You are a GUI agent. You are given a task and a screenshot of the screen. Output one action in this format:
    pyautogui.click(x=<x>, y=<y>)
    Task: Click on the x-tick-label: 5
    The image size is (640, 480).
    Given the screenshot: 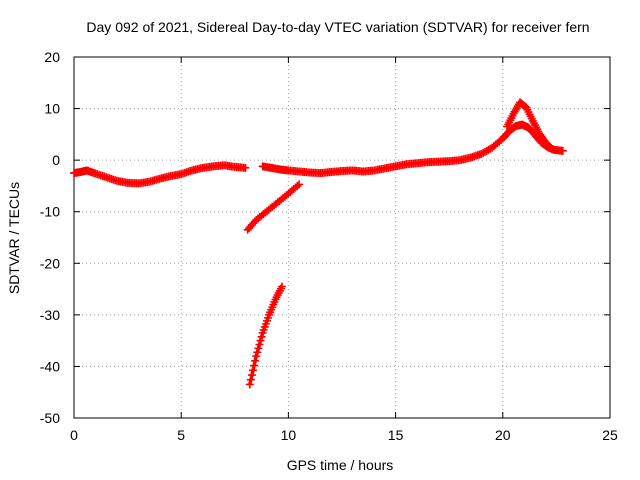 What is the action you would take?
    pyautogui.click(x=181, y=435)
    